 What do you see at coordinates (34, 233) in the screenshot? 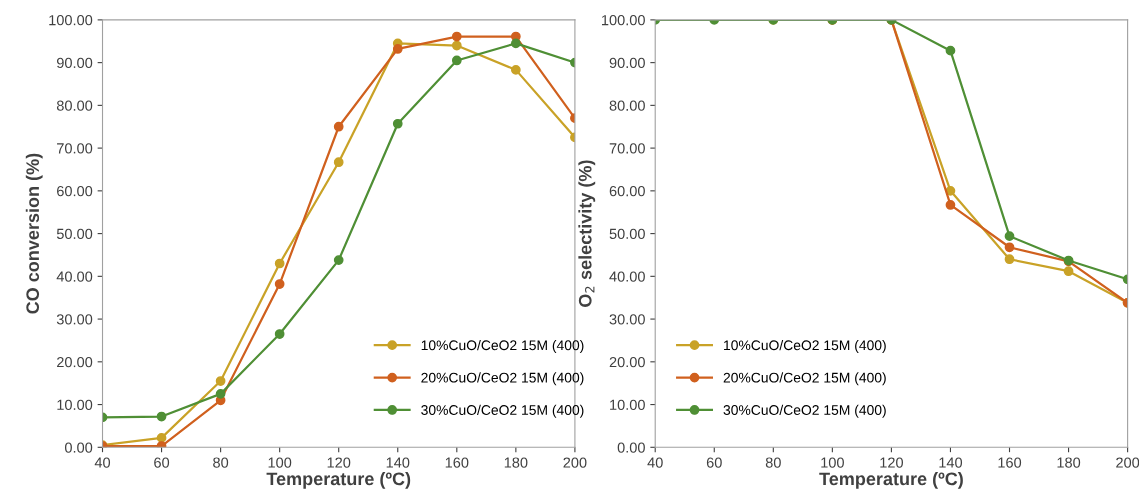
I see `y-axis-title: CO conversion (%)` at bounding box center [34, 233].